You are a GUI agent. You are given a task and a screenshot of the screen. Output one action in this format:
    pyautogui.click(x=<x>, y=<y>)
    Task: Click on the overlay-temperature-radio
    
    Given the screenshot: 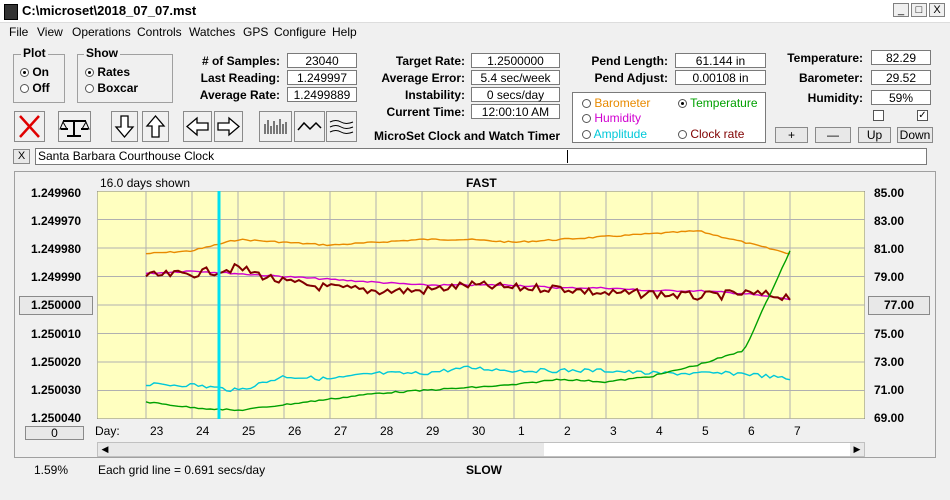 What is the action you would take?
    pyautogui.click(x=682, y=104)
    